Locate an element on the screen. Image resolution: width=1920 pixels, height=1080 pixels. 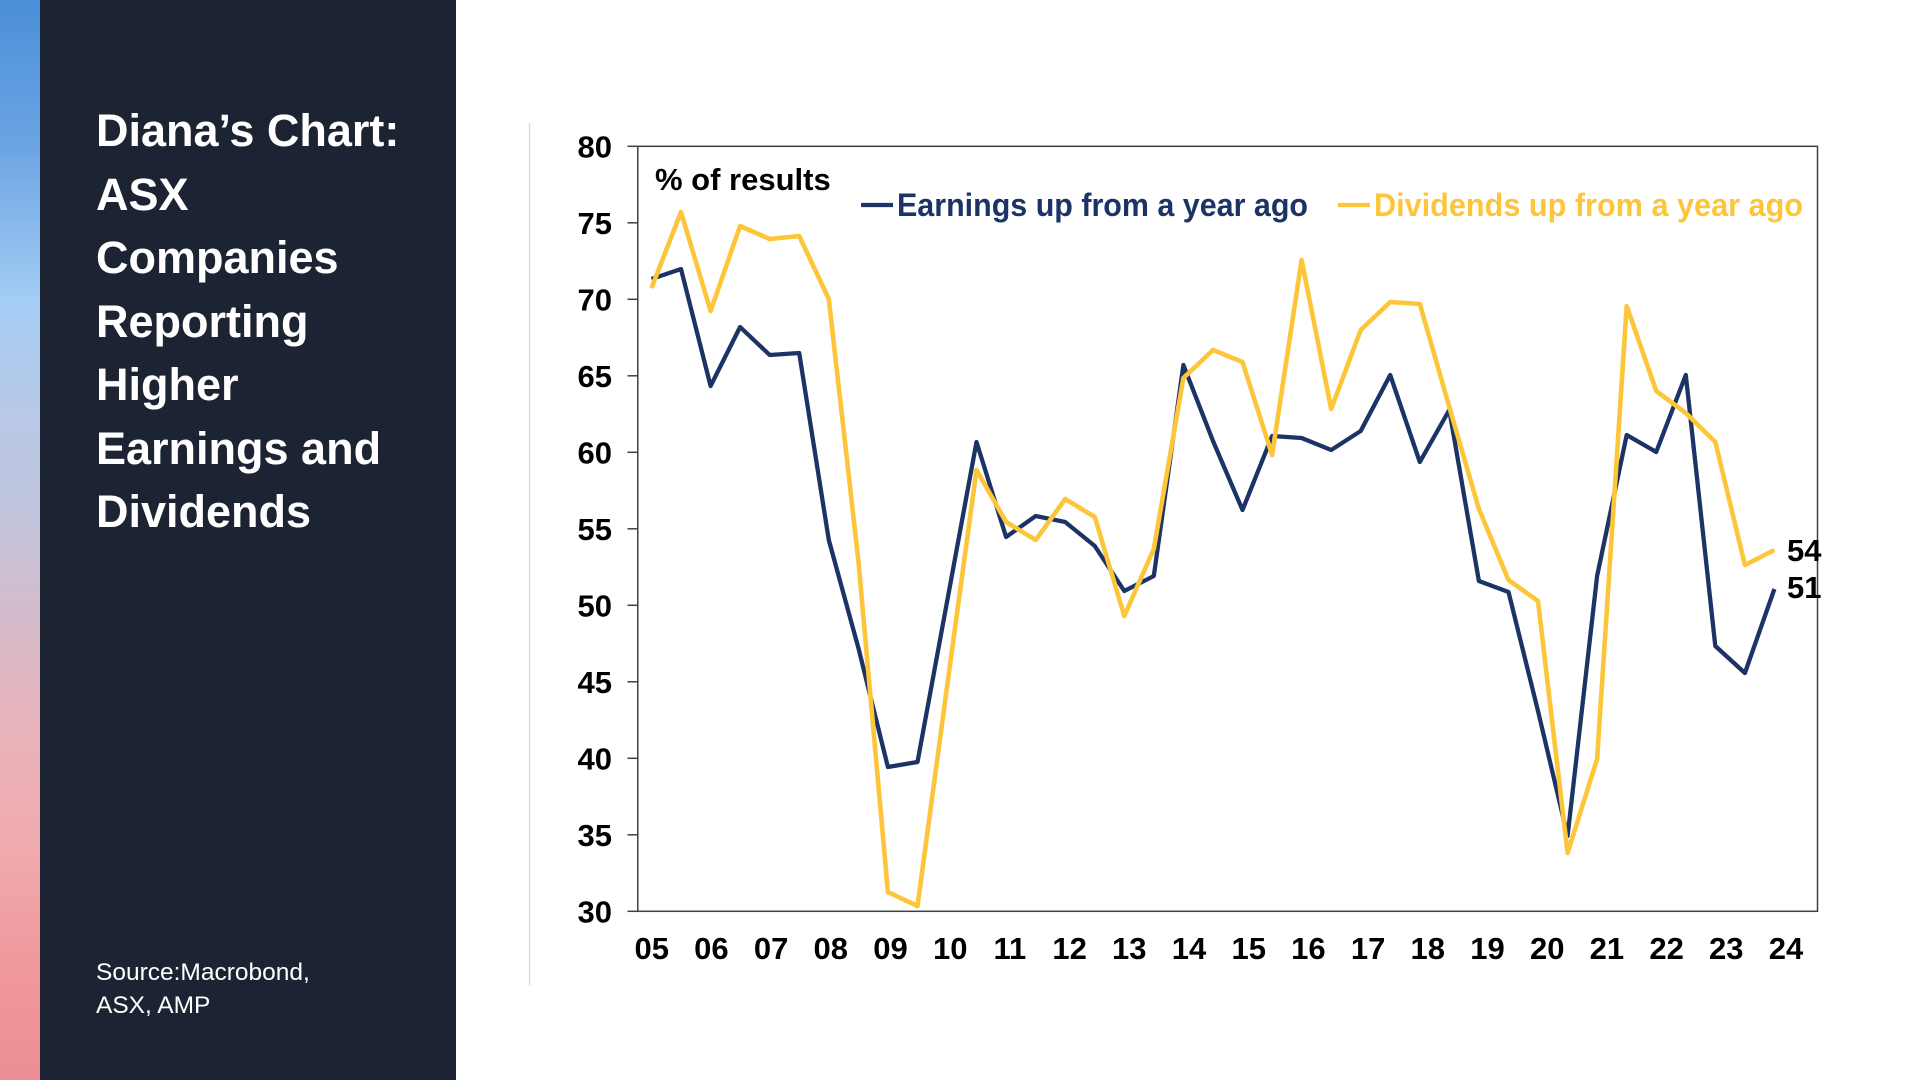
svg-text: 70 is located at coordinates (595, 299).